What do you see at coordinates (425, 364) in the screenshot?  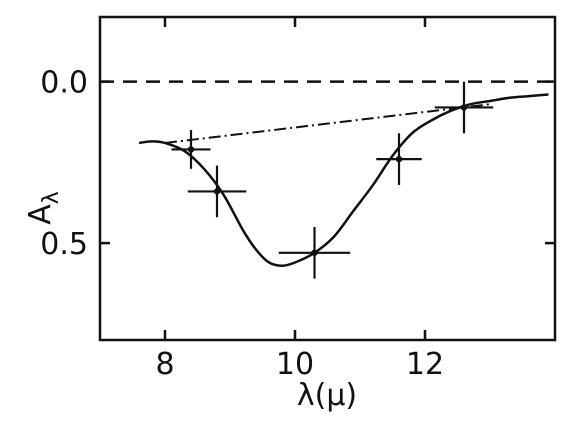 I see `x-tick-label: 12` at bounding box center [425, 364].